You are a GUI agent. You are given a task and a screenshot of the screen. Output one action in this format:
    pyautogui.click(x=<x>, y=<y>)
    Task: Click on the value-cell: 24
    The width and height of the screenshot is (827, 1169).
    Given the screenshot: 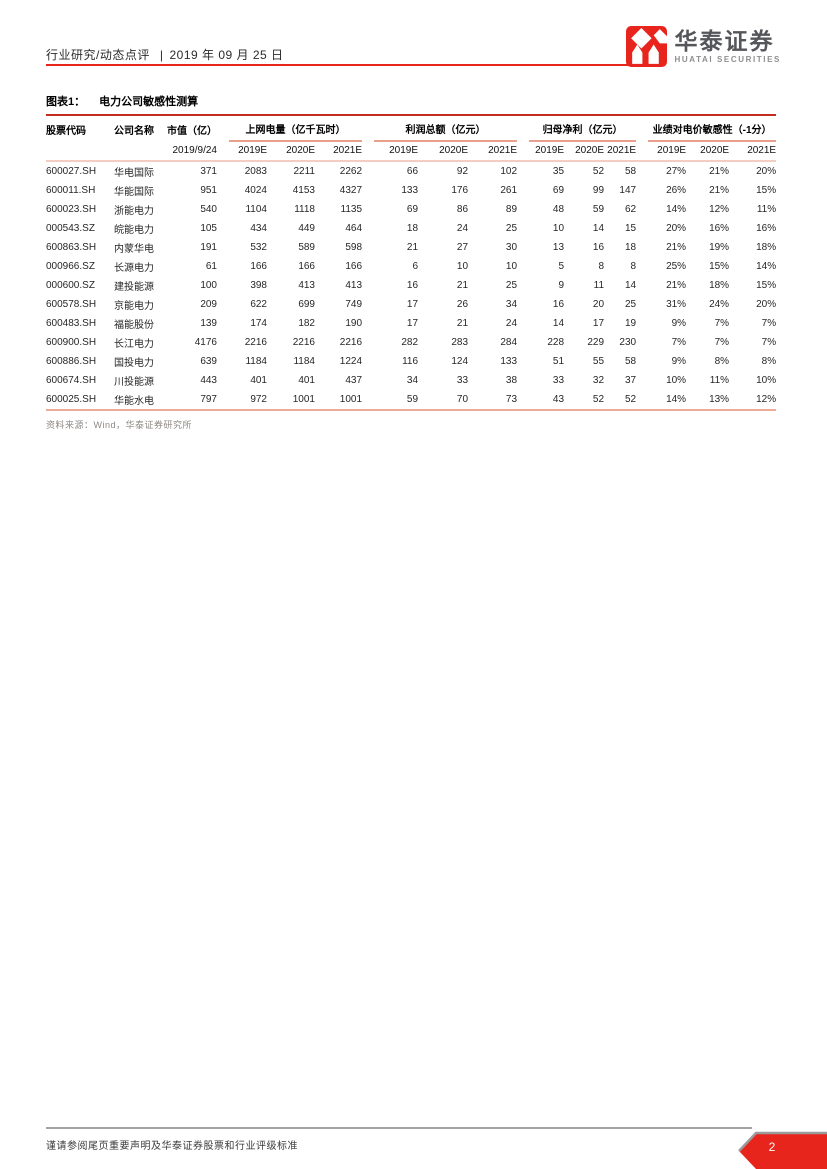 What is the action you would take?
    pyautogui.click(x=462, y=228)
    